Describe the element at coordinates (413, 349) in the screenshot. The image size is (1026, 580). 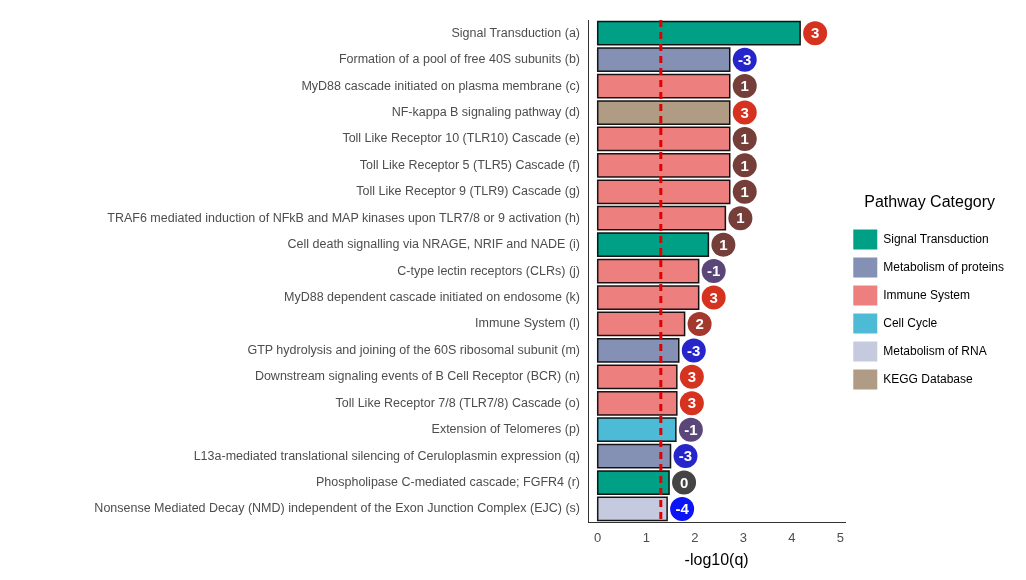
I see `y-tick-label: GTP hydrolysis and joining of the 60S ribosomal subunit (m)` at that location.